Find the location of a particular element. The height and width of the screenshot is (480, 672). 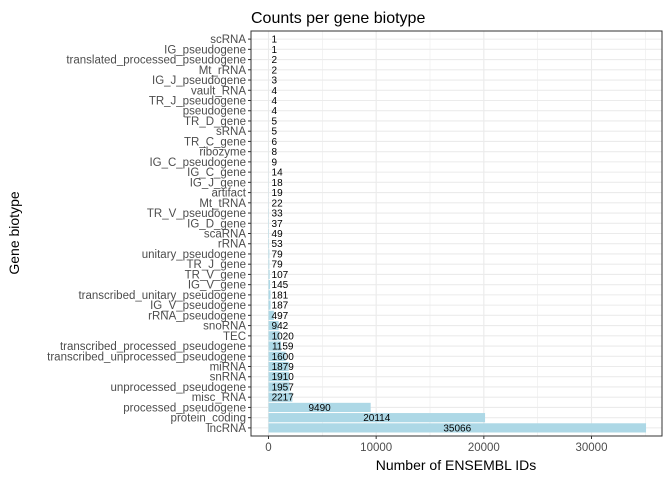

chart-title: Counts per gene biotype is located at coordinates (338, 18).